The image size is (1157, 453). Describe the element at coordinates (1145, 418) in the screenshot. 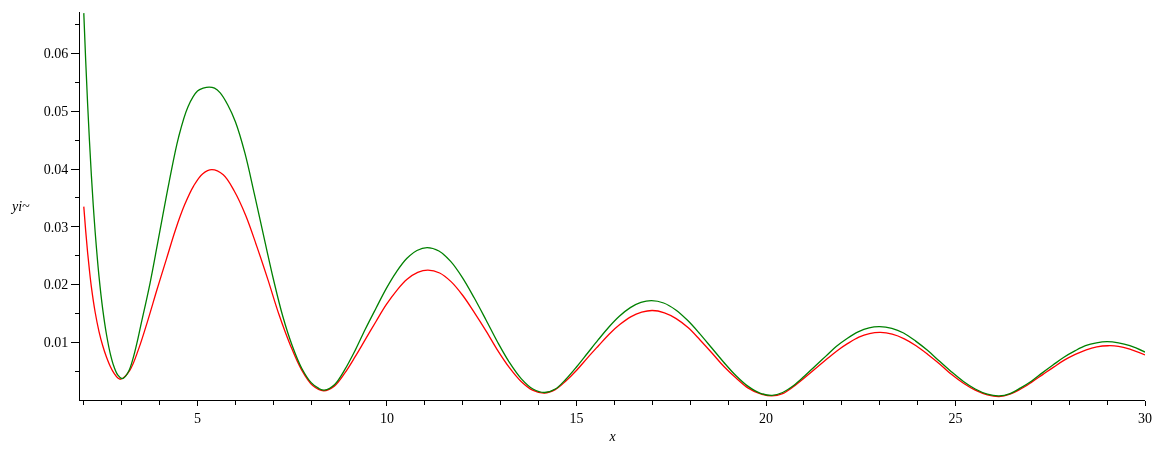

I see `x-tick-label: 30` at that location.